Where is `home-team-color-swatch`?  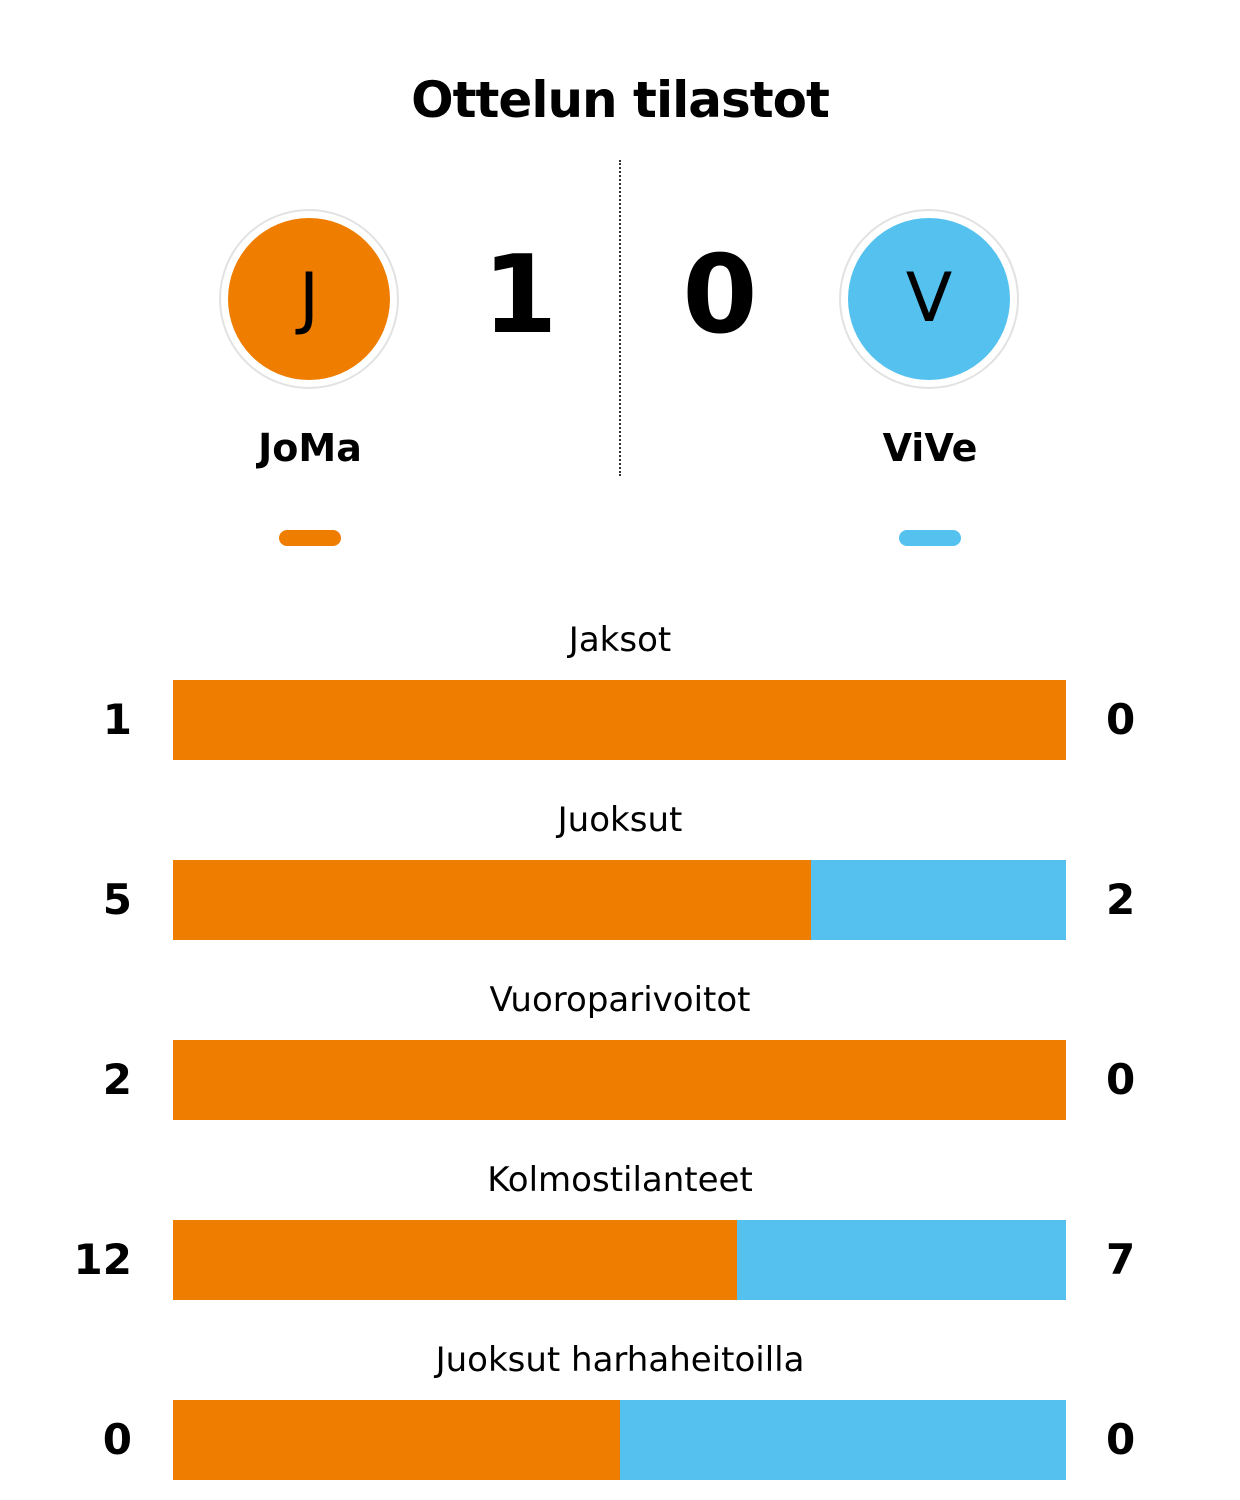
home-team-color-swatch is located at coordinates (310, 538).